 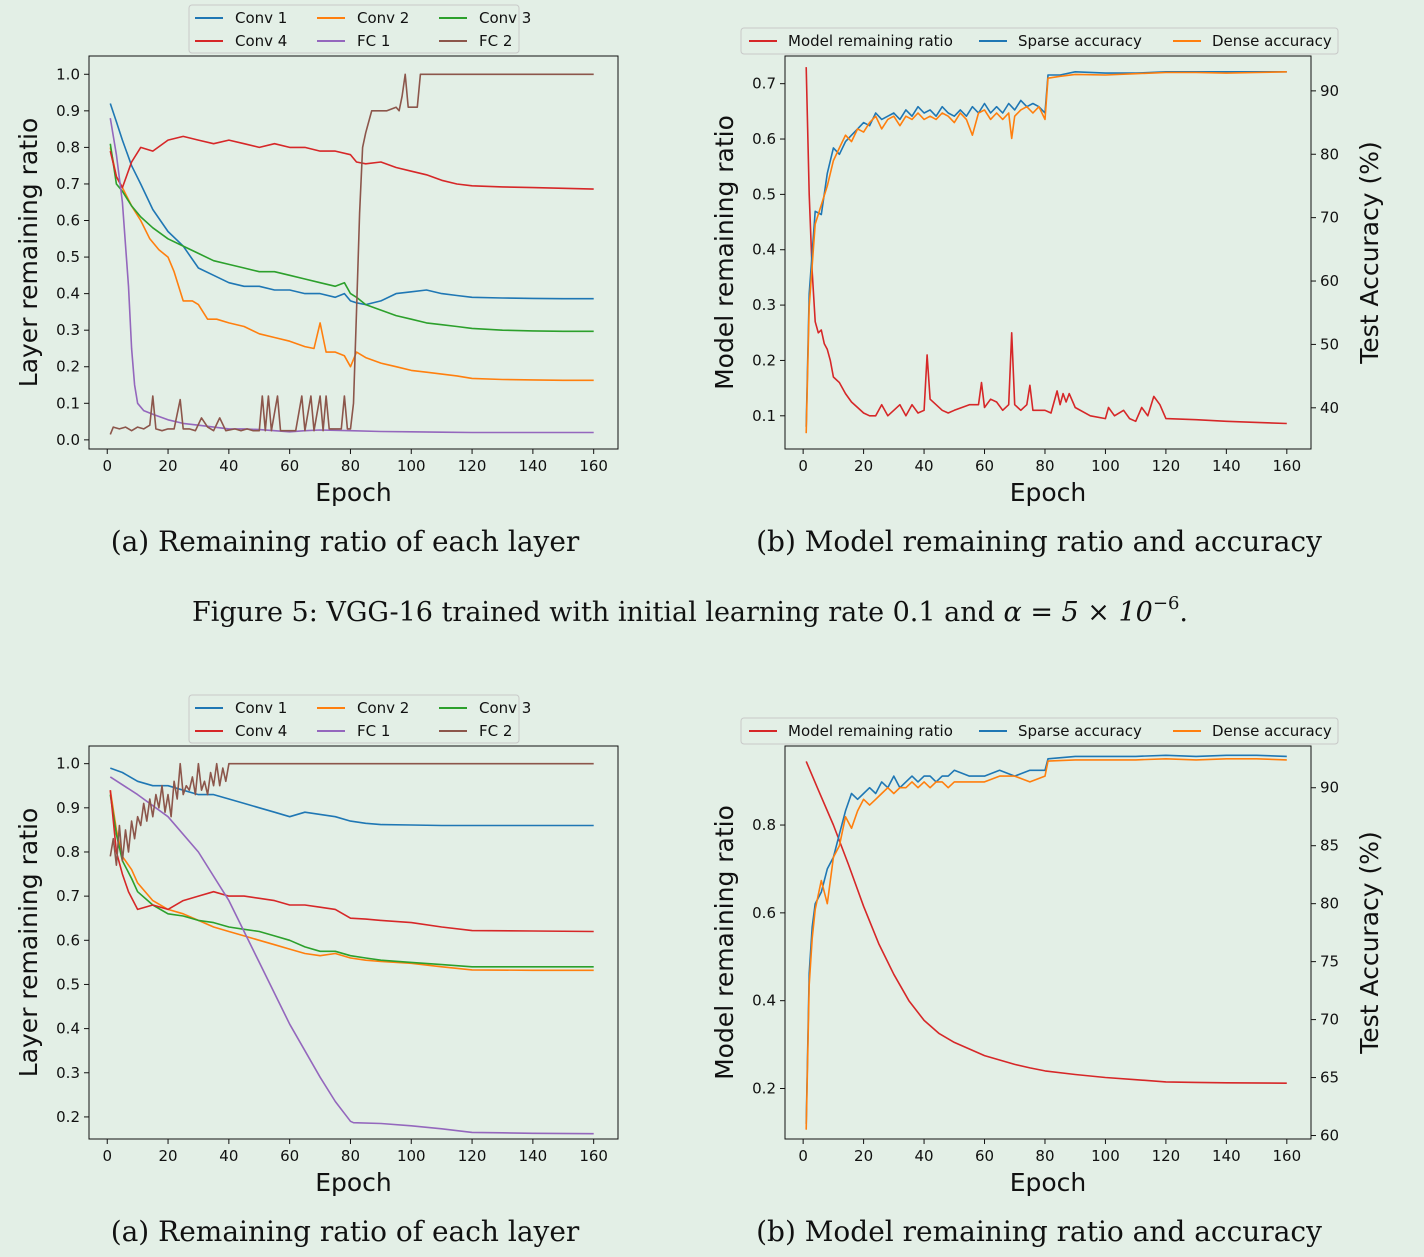 What do you see at coordinates (1039, 1231) in the screenshot?
I see `subfigure-caption: (b) Model remaining ratio and accuracy` at bounding box center [1039, 1231].